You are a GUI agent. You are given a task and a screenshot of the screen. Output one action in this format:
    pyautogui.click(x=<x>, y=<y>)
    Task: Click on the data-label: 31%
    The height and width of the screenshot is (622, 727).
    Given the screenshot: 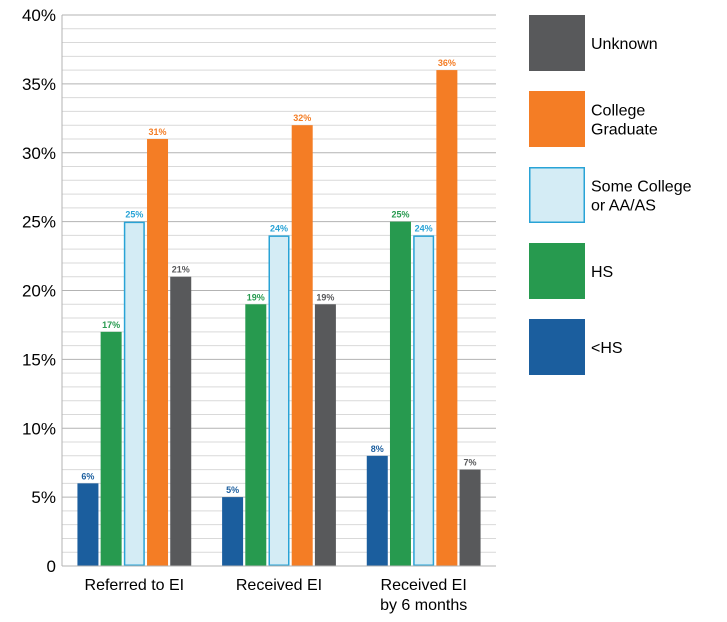 What is the action you would take?
    pyautogui.click(x=158, y=132)
    